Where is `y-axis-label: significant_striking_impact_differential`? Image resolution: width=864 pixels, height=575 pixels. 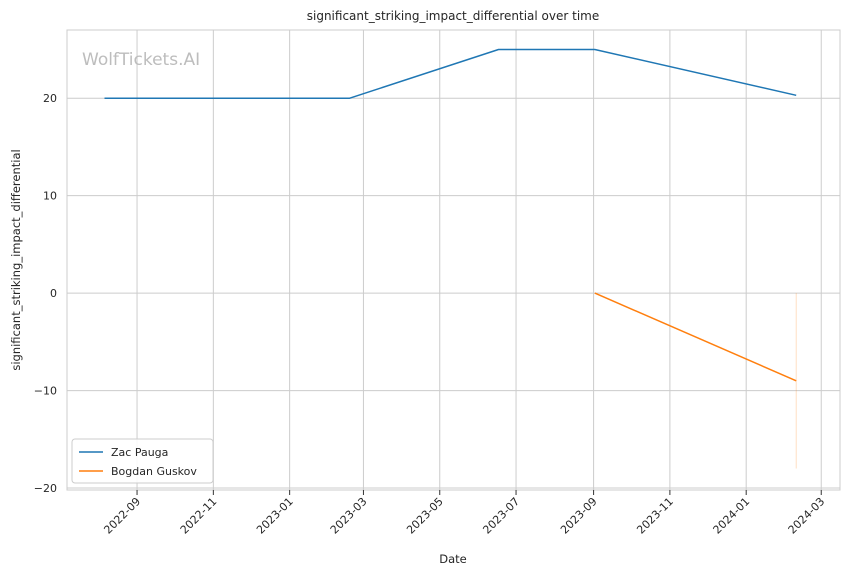
y-axis-label: significant_striking_impact_differential is located at coordinates (16, 259).